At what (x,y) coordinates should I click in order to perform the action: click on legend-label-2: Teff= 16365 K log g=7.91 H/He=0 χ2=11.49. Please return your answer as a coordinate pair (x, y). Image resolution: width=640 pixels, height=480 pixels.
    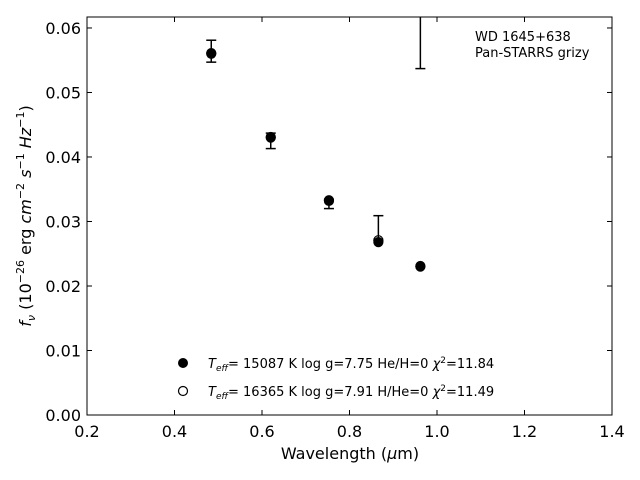
    Looking at the image, I should click on (351, 393).